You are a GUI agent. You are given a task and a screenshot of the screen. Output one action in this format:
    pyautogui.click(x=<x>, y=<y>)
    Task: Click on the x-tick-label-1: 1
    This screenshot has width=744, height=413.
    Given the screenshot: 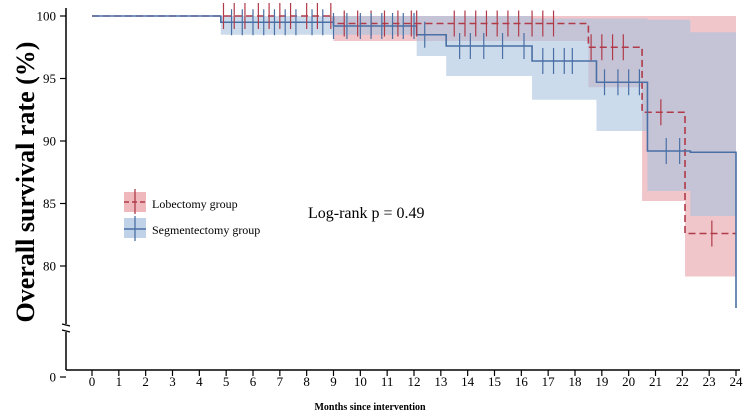 What is the action you would take?
    pyautogui.click(x=119, y=381)
    